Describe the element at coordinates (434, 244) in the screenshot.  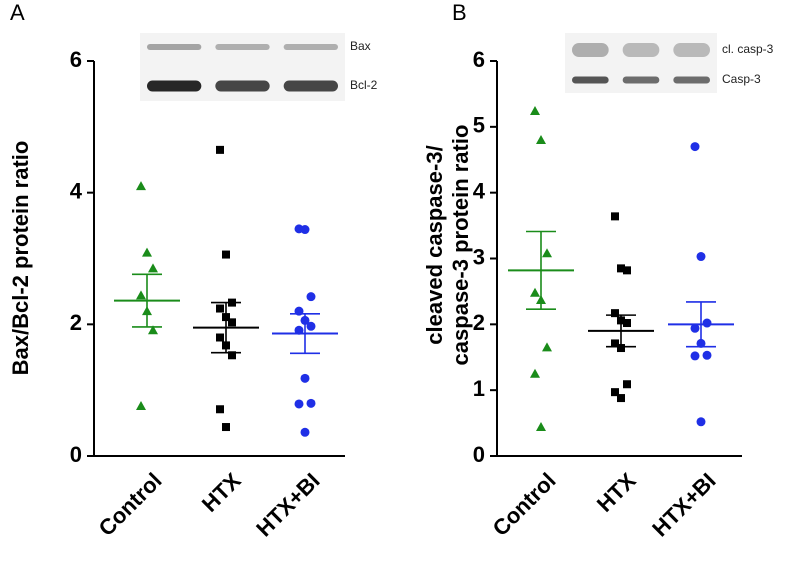
I see `y-axis-label: cleaved caspase-3/` at that location.